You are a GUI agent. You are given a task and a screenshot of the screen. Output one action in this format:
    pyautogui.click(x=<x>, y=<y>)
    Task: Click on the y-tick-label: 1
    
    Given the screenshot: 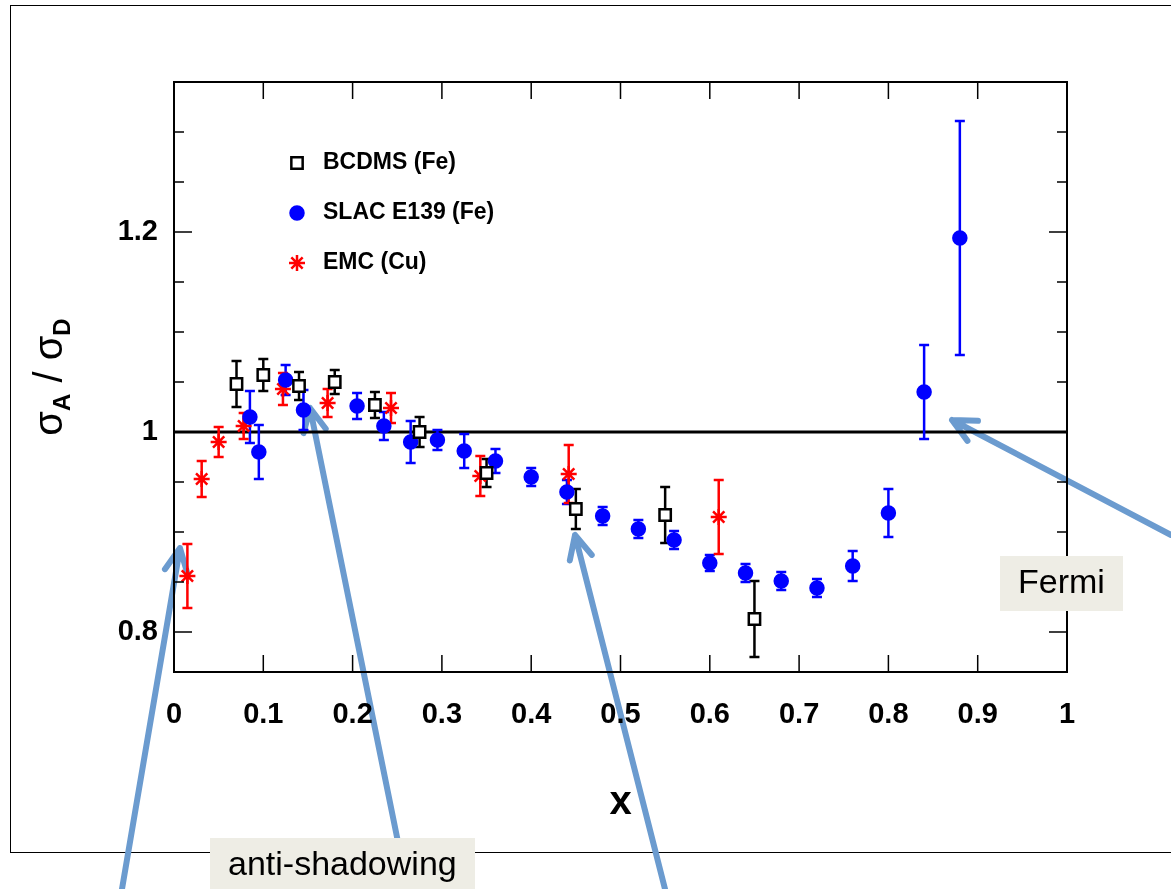 What is the action you would take?
    pyautogui.click(x=149, y=430)
    